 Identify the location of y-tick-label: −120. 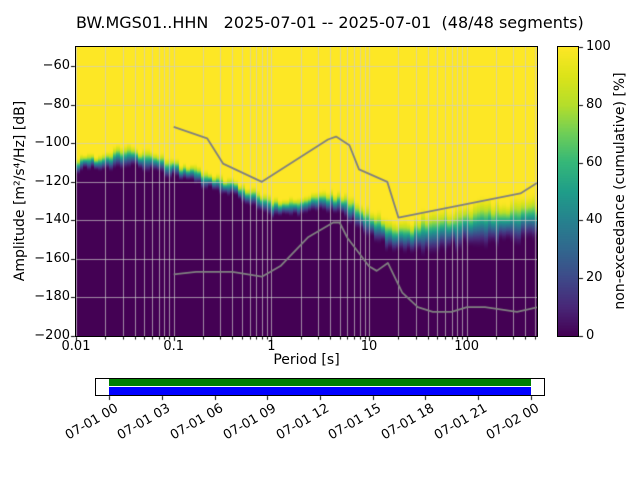
(52, 181).